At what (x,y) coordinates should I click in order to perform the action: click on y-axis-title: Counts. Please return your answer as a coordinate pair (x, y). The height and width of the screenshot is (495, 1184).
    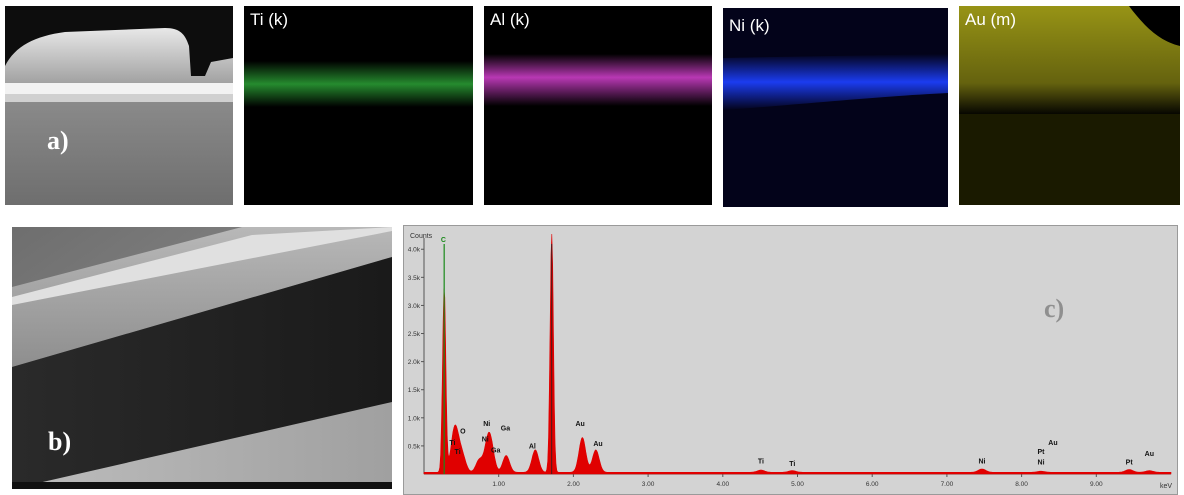
    Looking at the image, I should click on (421, 236).